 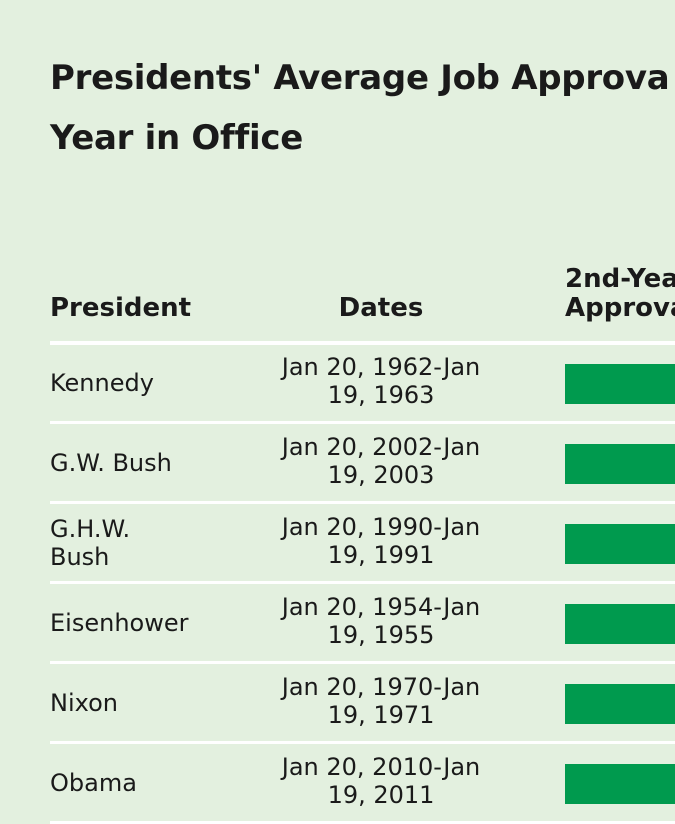 What do you see at coordinates (176, 138) in the screenshot?
I see `title-line: Year in Office` at bounding box center [176, 138].